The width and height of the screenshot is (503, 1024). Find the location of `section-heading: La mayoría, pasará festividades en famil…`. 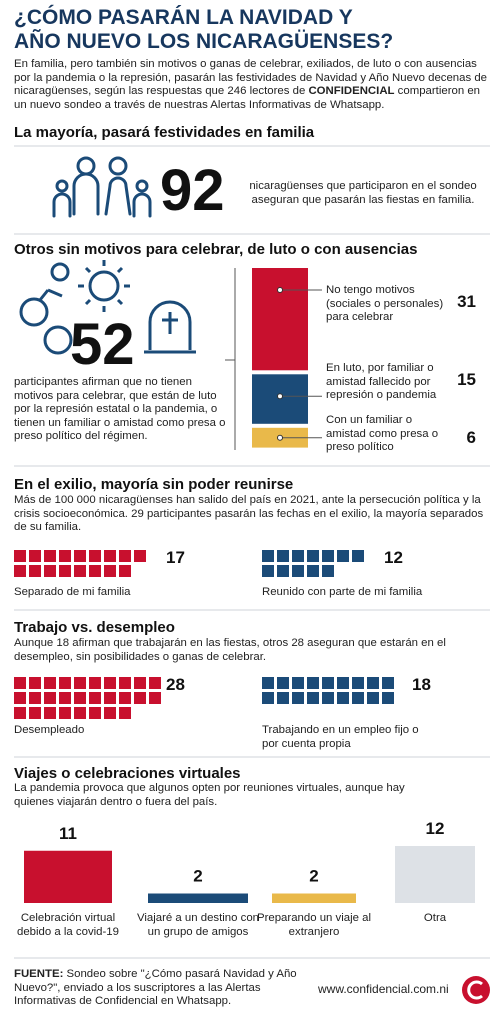

section-heading: La mayoría, pasará festividades en famil… is located at coordinates (164, 132).